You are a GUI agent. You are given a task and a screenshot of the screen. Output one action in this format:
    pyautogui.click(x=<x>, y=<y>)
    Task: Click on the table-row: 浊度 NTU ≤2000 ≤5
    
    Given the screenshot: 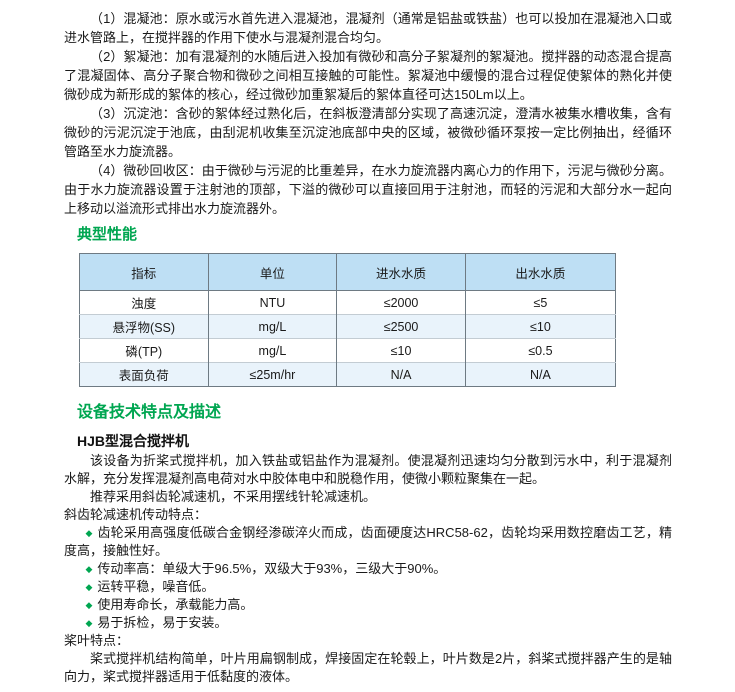 What is the action you would take?
    pyautogui.click(x=348, y=302)
    